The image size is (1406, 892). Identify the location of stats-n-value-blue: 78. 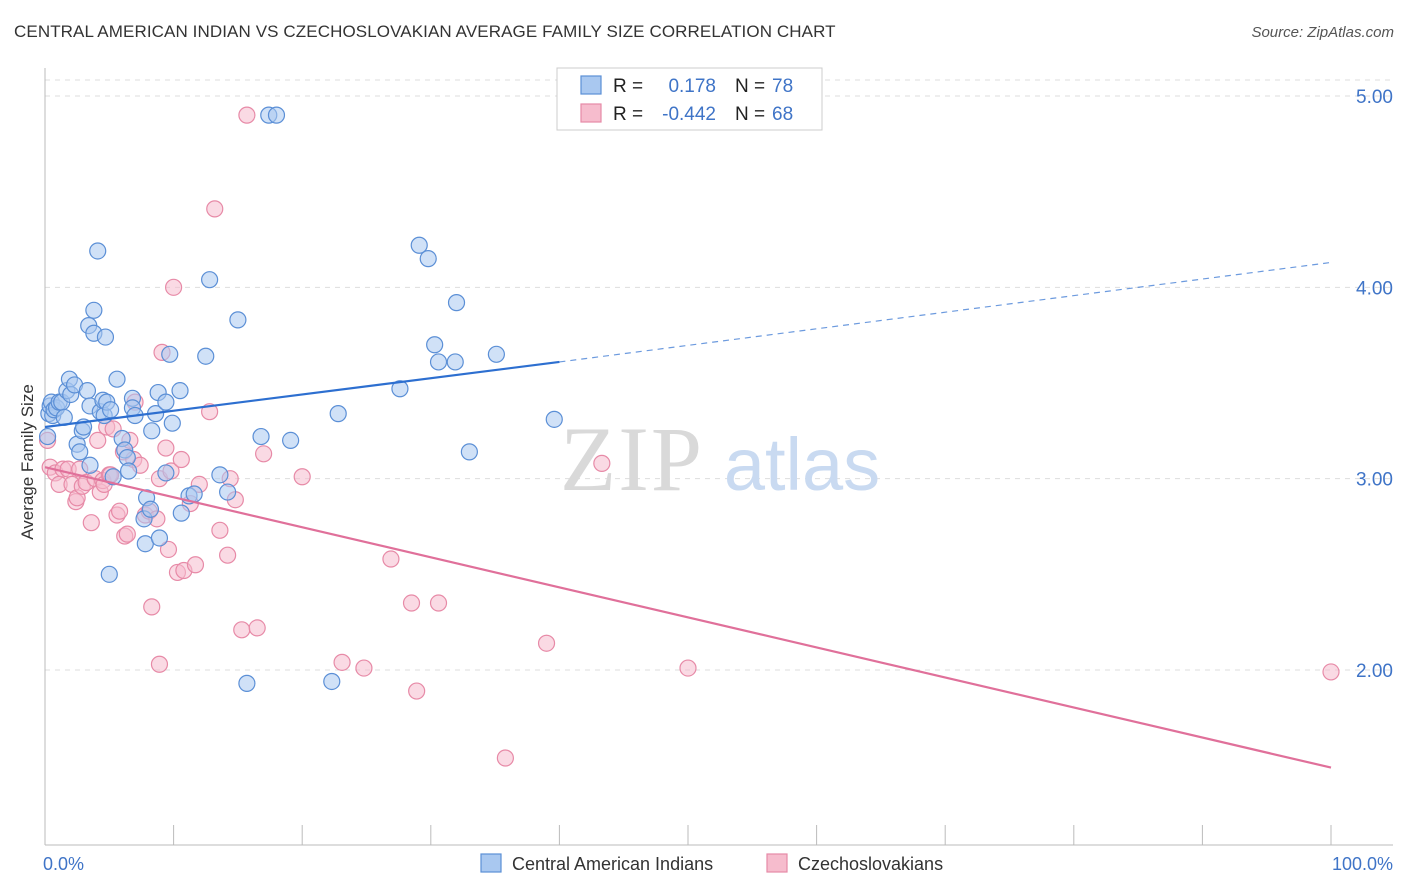
(782, 86).